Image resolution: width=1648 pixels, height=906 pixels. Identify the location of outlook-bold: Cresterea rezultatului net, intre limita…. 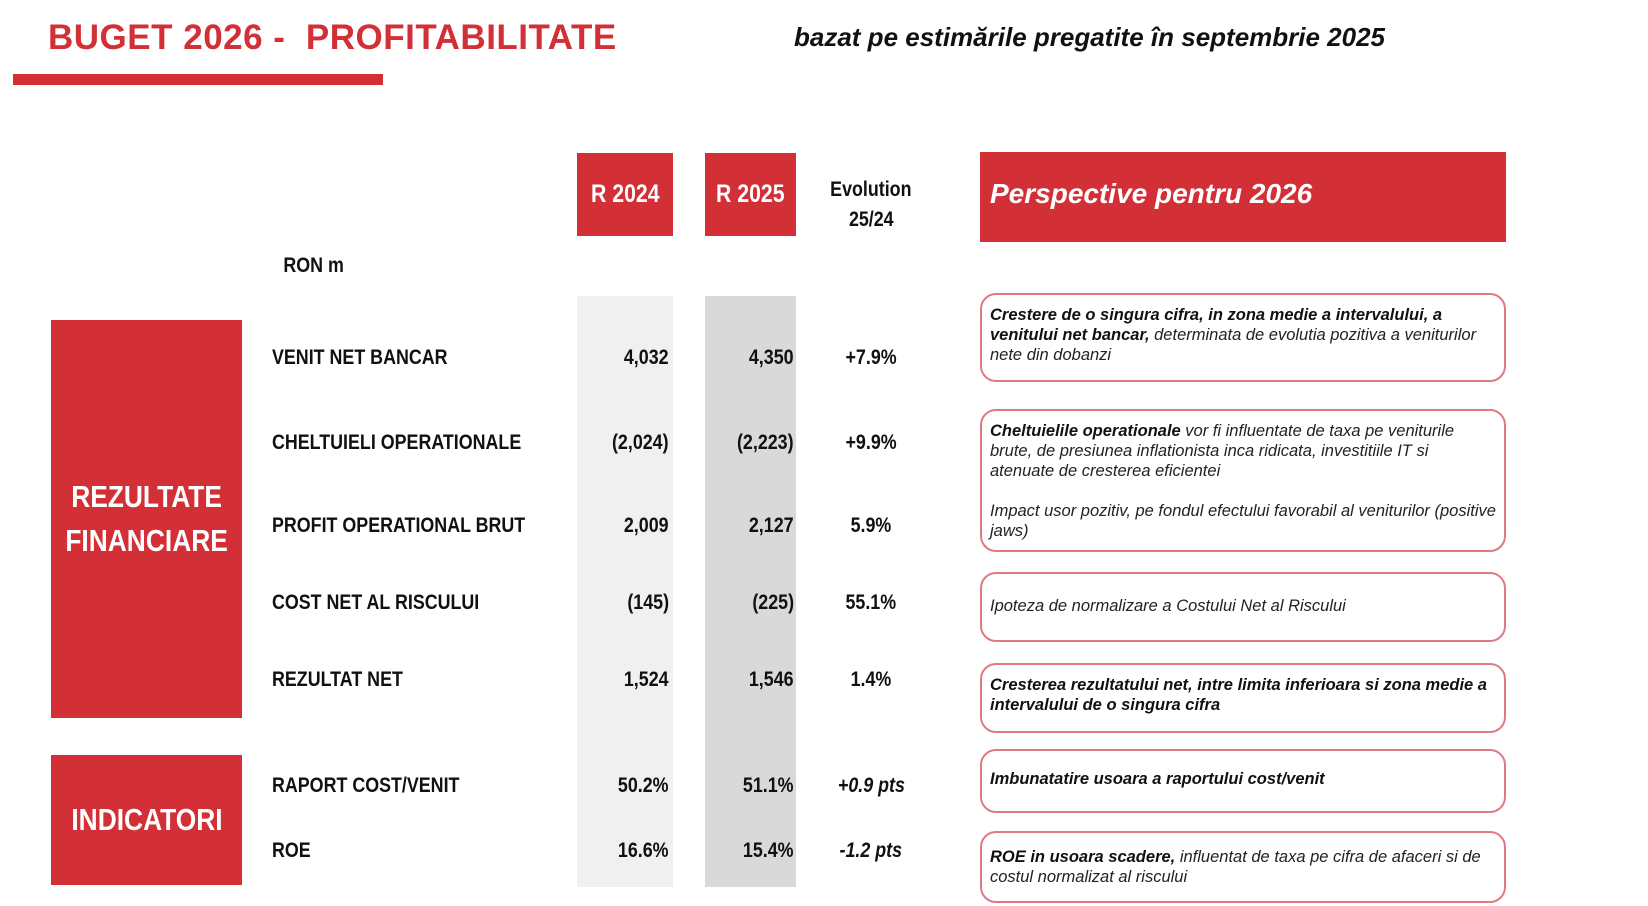
(1238, 695).